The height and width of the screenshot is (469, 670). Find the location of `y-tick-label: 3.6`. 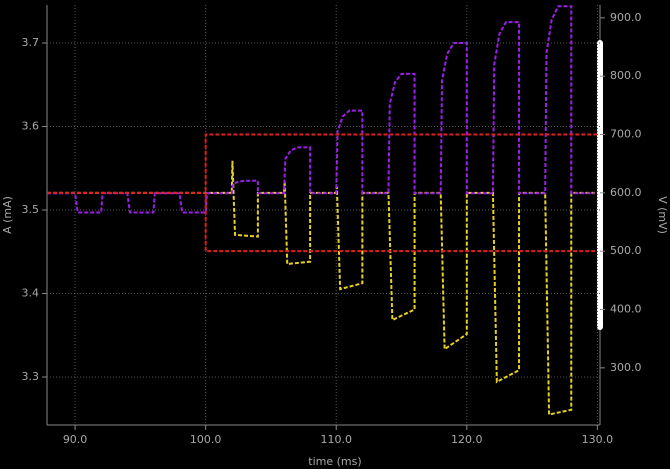

y-tick-label: 3.6 is located at coordinates (31, 125).